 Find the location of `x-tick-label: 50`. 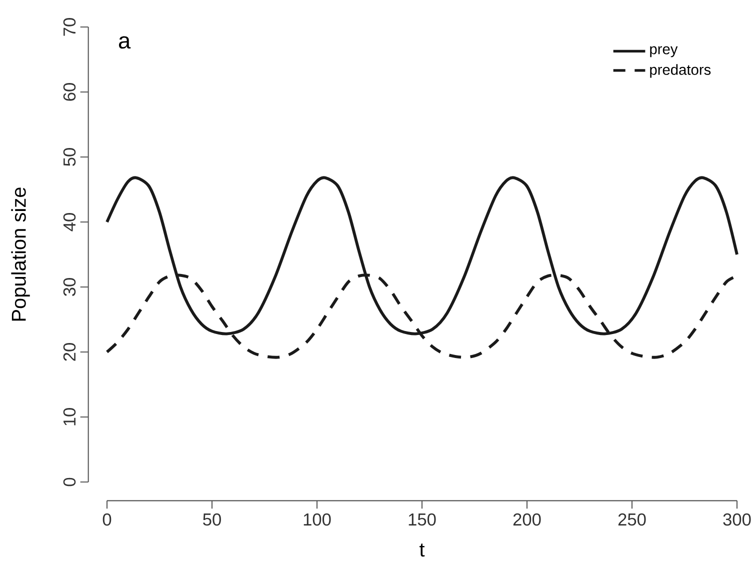

x-tick-label: 50 is located at coordinates (212, 519).